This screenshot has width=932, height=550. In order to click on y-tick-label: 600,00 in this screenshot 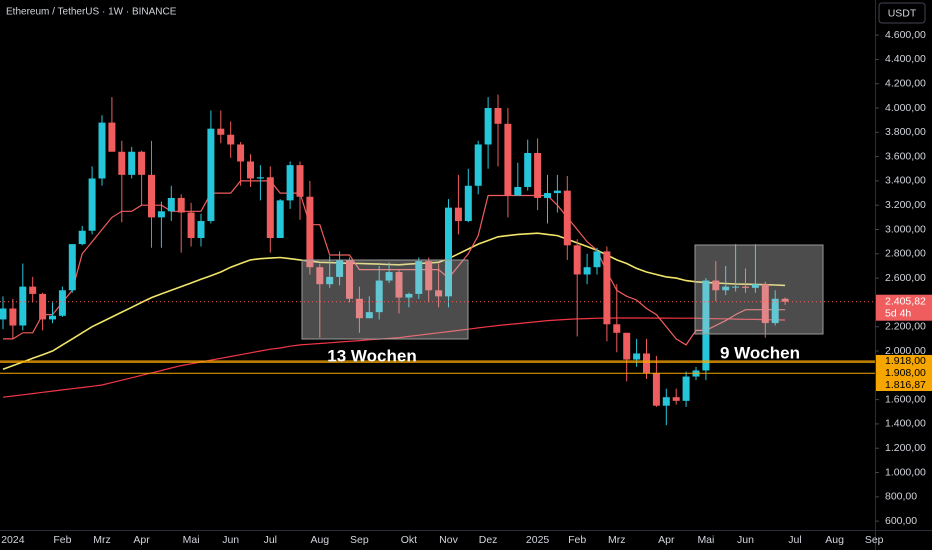, I will do `click(901, 521)`.